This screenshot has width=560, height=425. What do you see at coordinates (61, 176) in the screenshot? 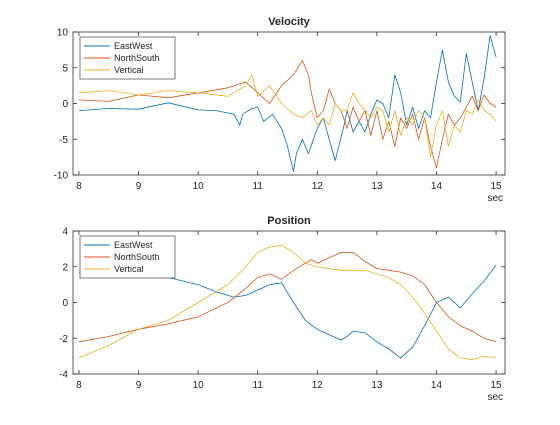
I see `y-tick-label: -10` at bounding box center [61, 176].